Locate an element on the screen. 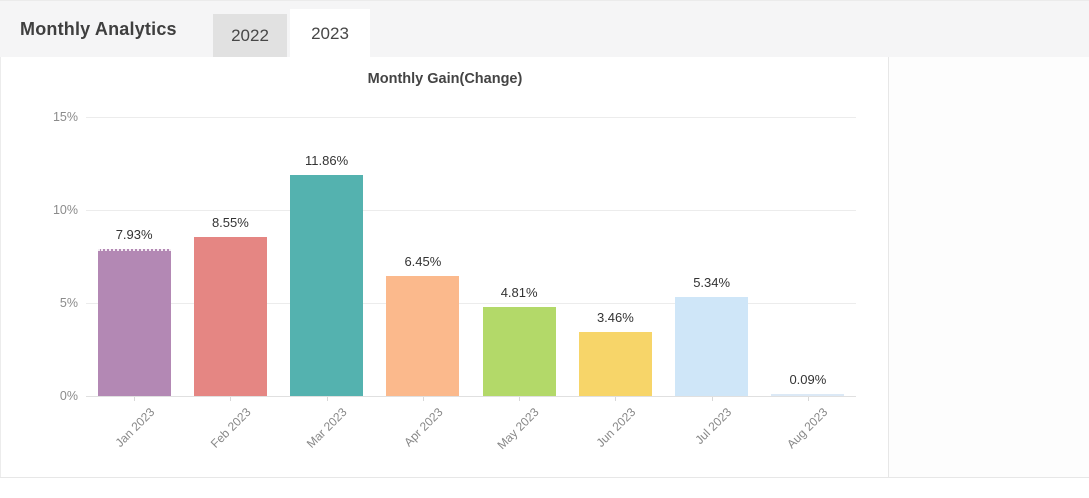 The image size is (1089, 498). bar-value-label: 7.93% is located at coordinates (134, 234).